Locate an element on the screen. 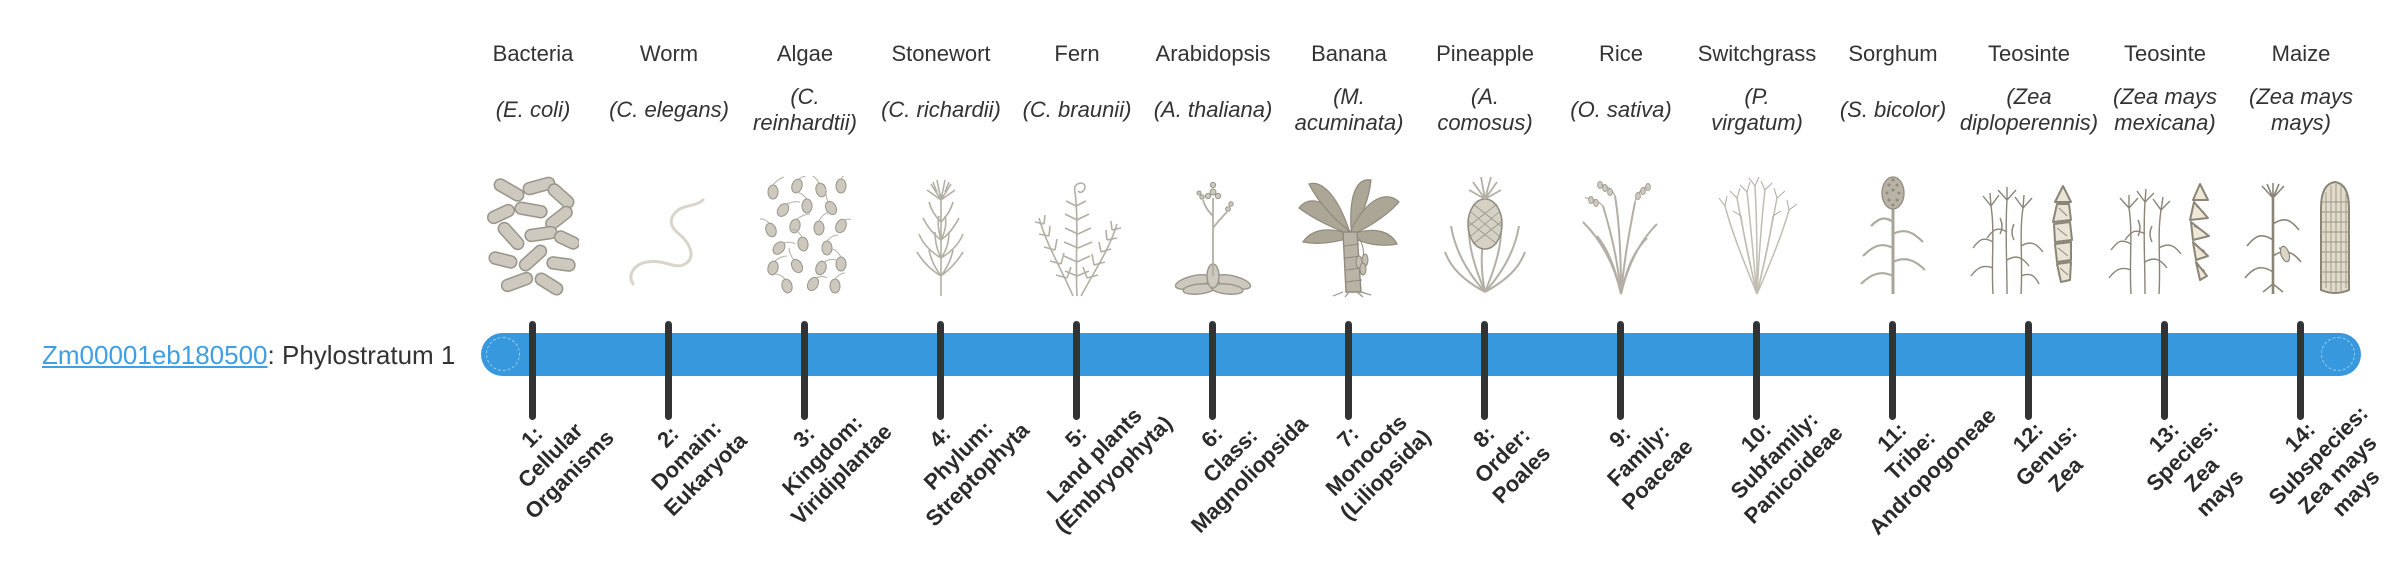  banana-icon is located at coordinates (1349, 235).